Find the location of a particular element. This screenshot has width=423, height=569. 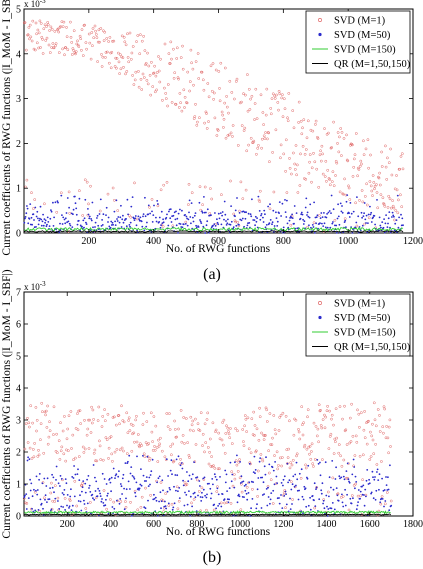

y-tick-label: 3 is located at coordinates (18, 421).